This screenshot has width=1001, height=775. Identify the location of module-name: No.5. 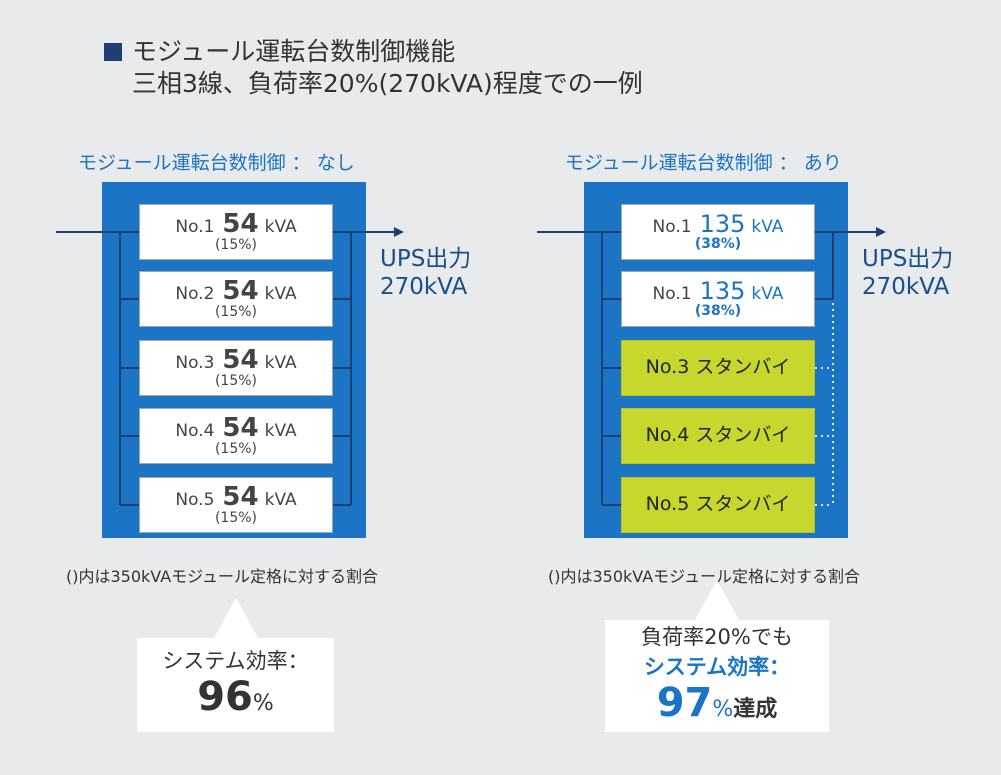
(195, 500).